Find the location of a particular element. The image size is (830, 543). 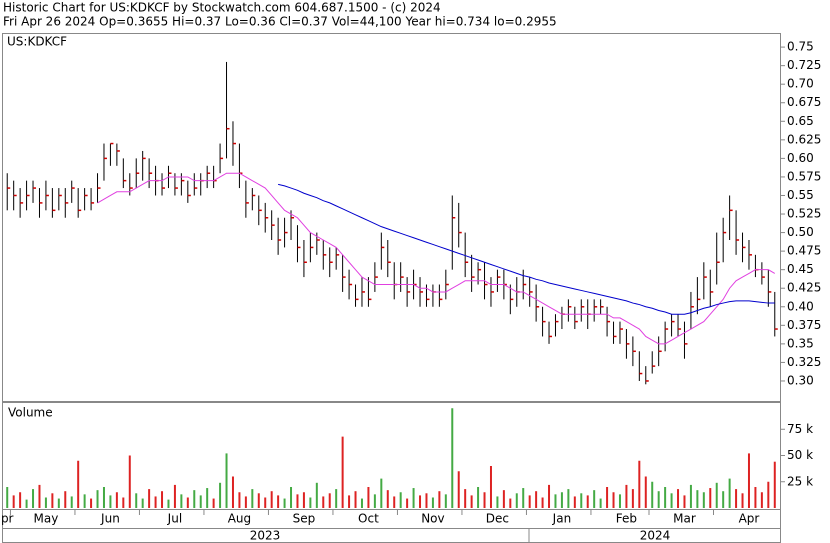

y-tick-label: 0.675 is located at coordinates (804, 102).